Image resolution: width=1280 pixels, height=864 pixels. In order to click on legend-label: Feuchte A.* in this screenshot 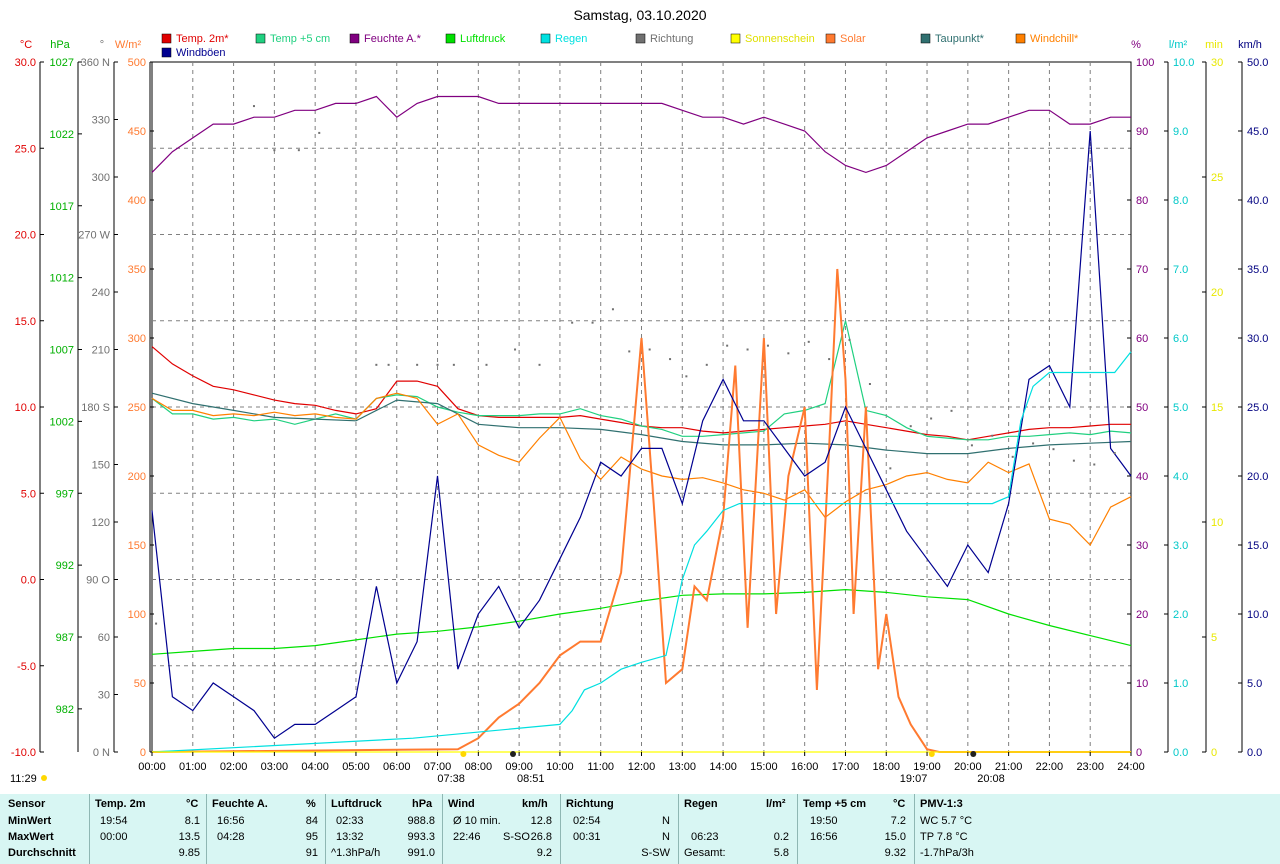, I will do `click(393, 39)`.